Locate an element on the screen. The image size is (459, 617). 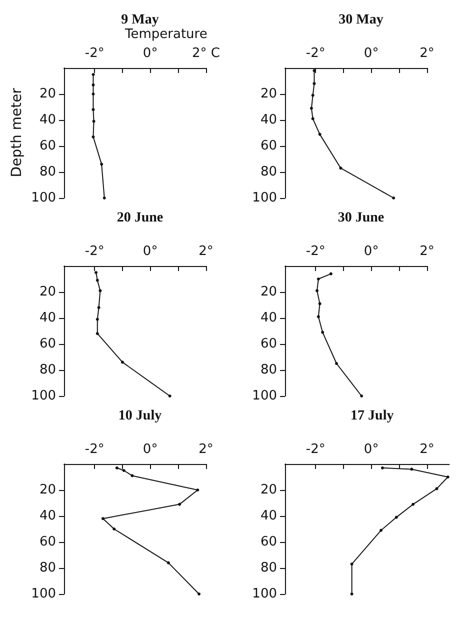
chart-title: 9 May is located at coordinates (140, 20).